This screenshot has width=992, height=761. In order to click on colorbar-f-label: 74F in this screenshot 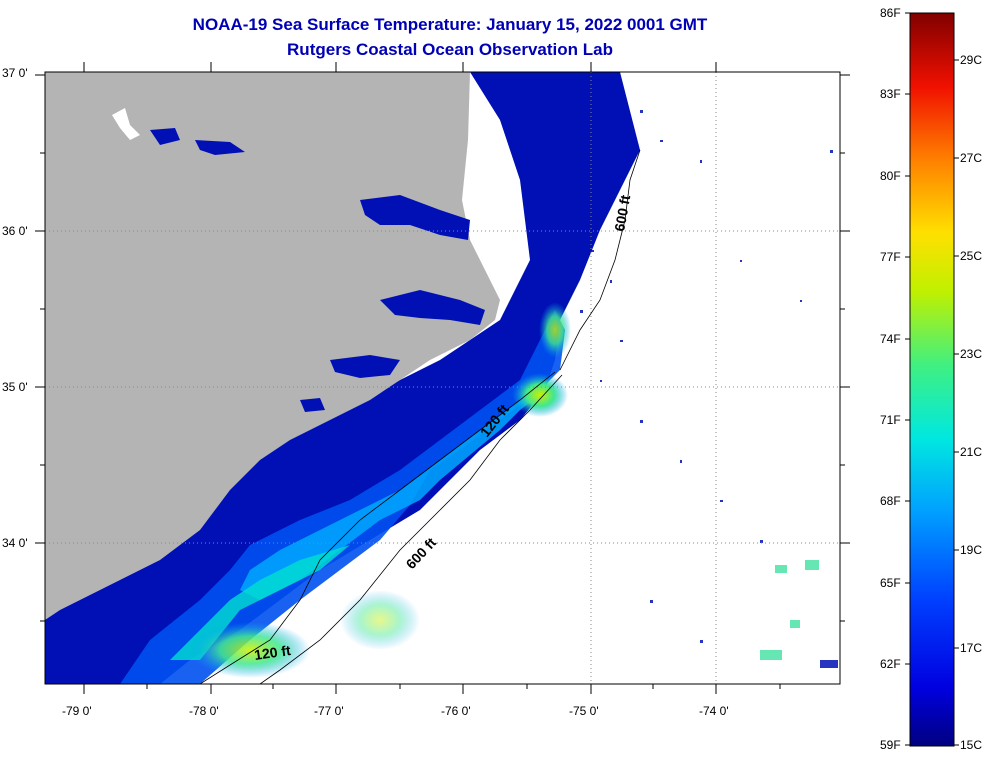, I will do `click(890, 339)`.